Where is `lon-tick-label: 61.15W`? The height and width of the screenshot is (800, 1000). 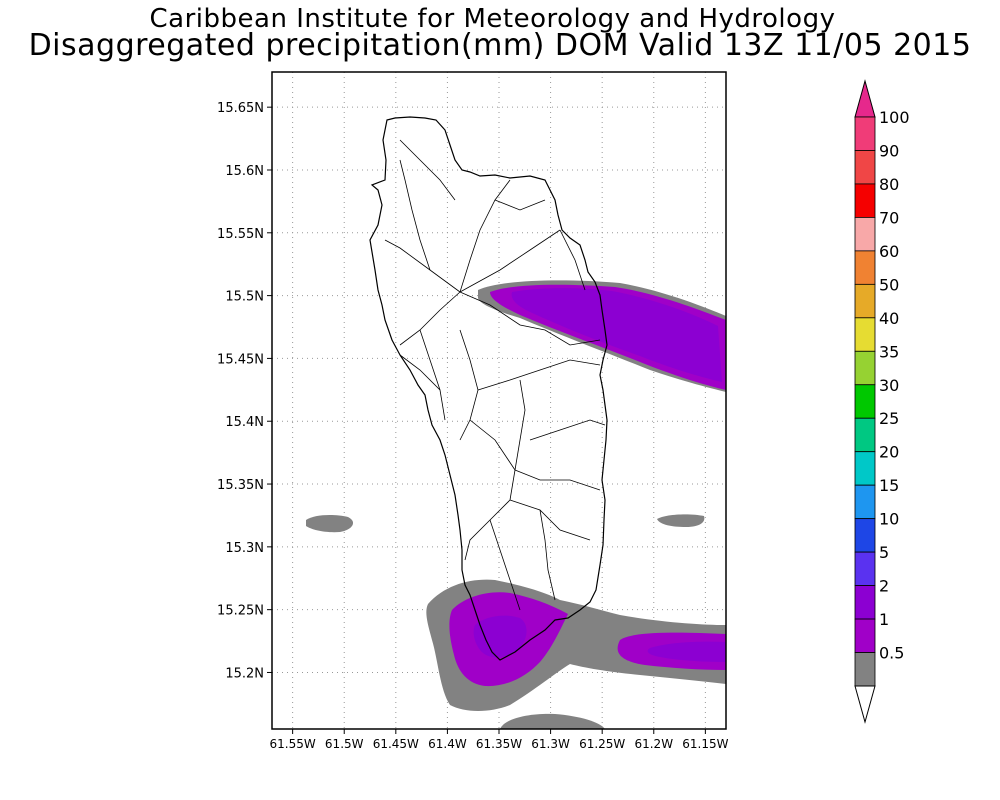 lon-tick-label: 61.15W is located at coordinates (705, 744).